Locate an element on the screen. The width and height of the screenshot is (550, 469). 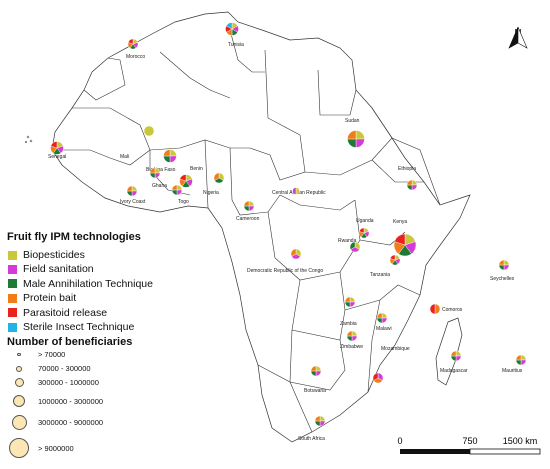
pie-ghana is located at coordinates (155, 173).